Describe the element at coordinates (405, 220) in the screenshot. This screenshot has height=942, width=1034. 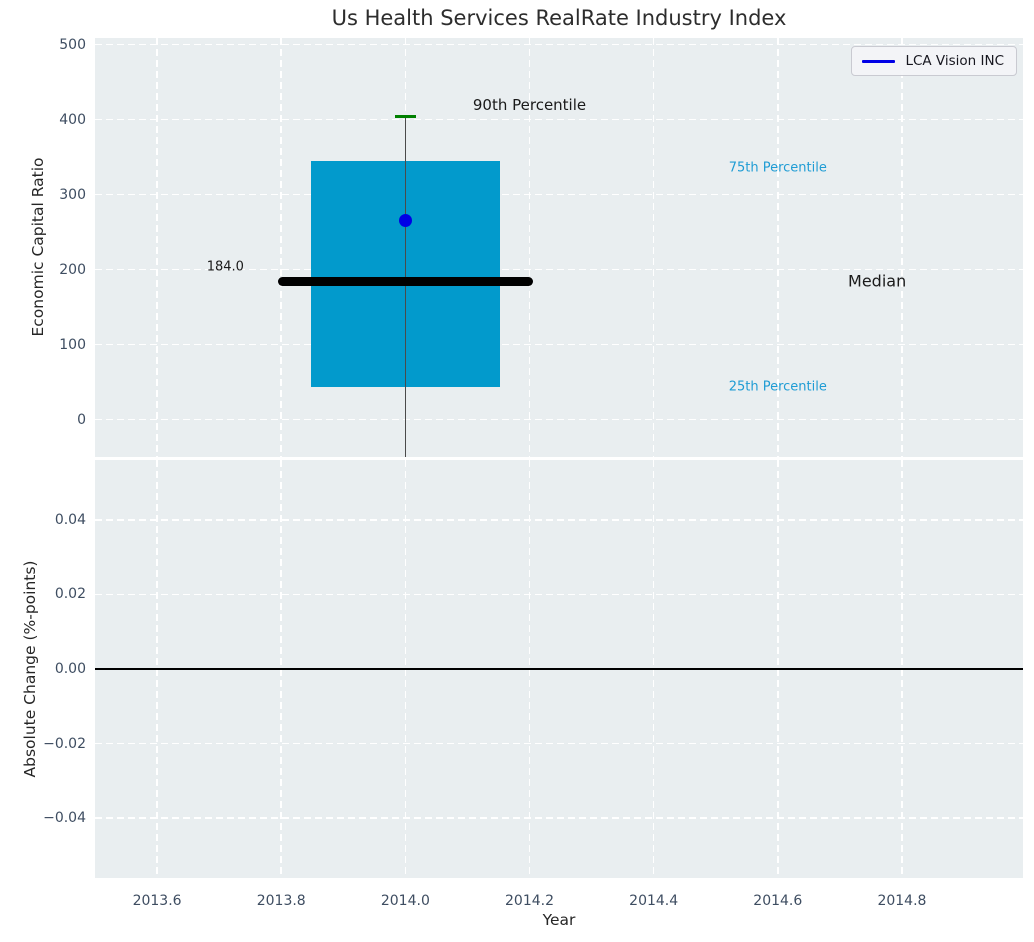
I see `company-data-point` at that location.